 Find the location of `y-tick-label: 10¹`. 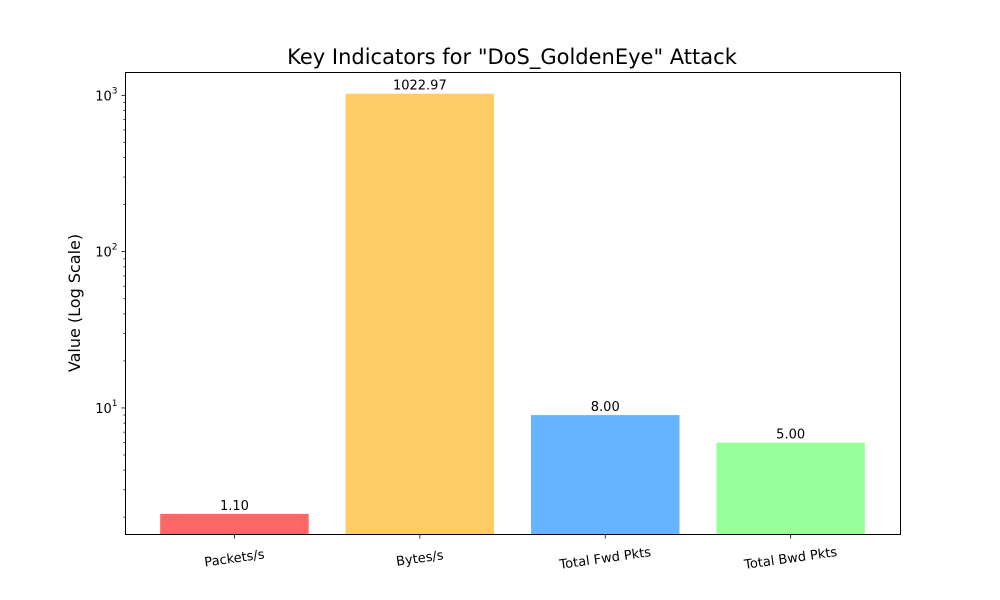

y-tick-label: 10¹ is located at coordinates (106, 408).